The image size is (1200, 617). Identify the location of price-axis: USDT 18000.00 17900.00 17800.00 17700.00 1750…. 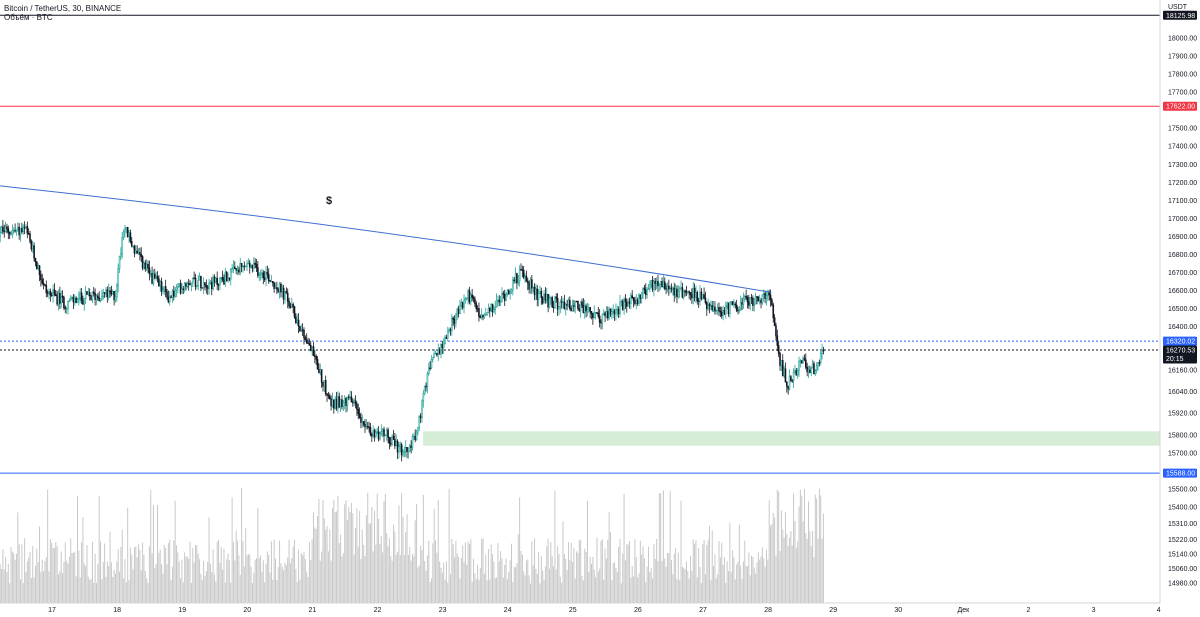
(1178, 301).